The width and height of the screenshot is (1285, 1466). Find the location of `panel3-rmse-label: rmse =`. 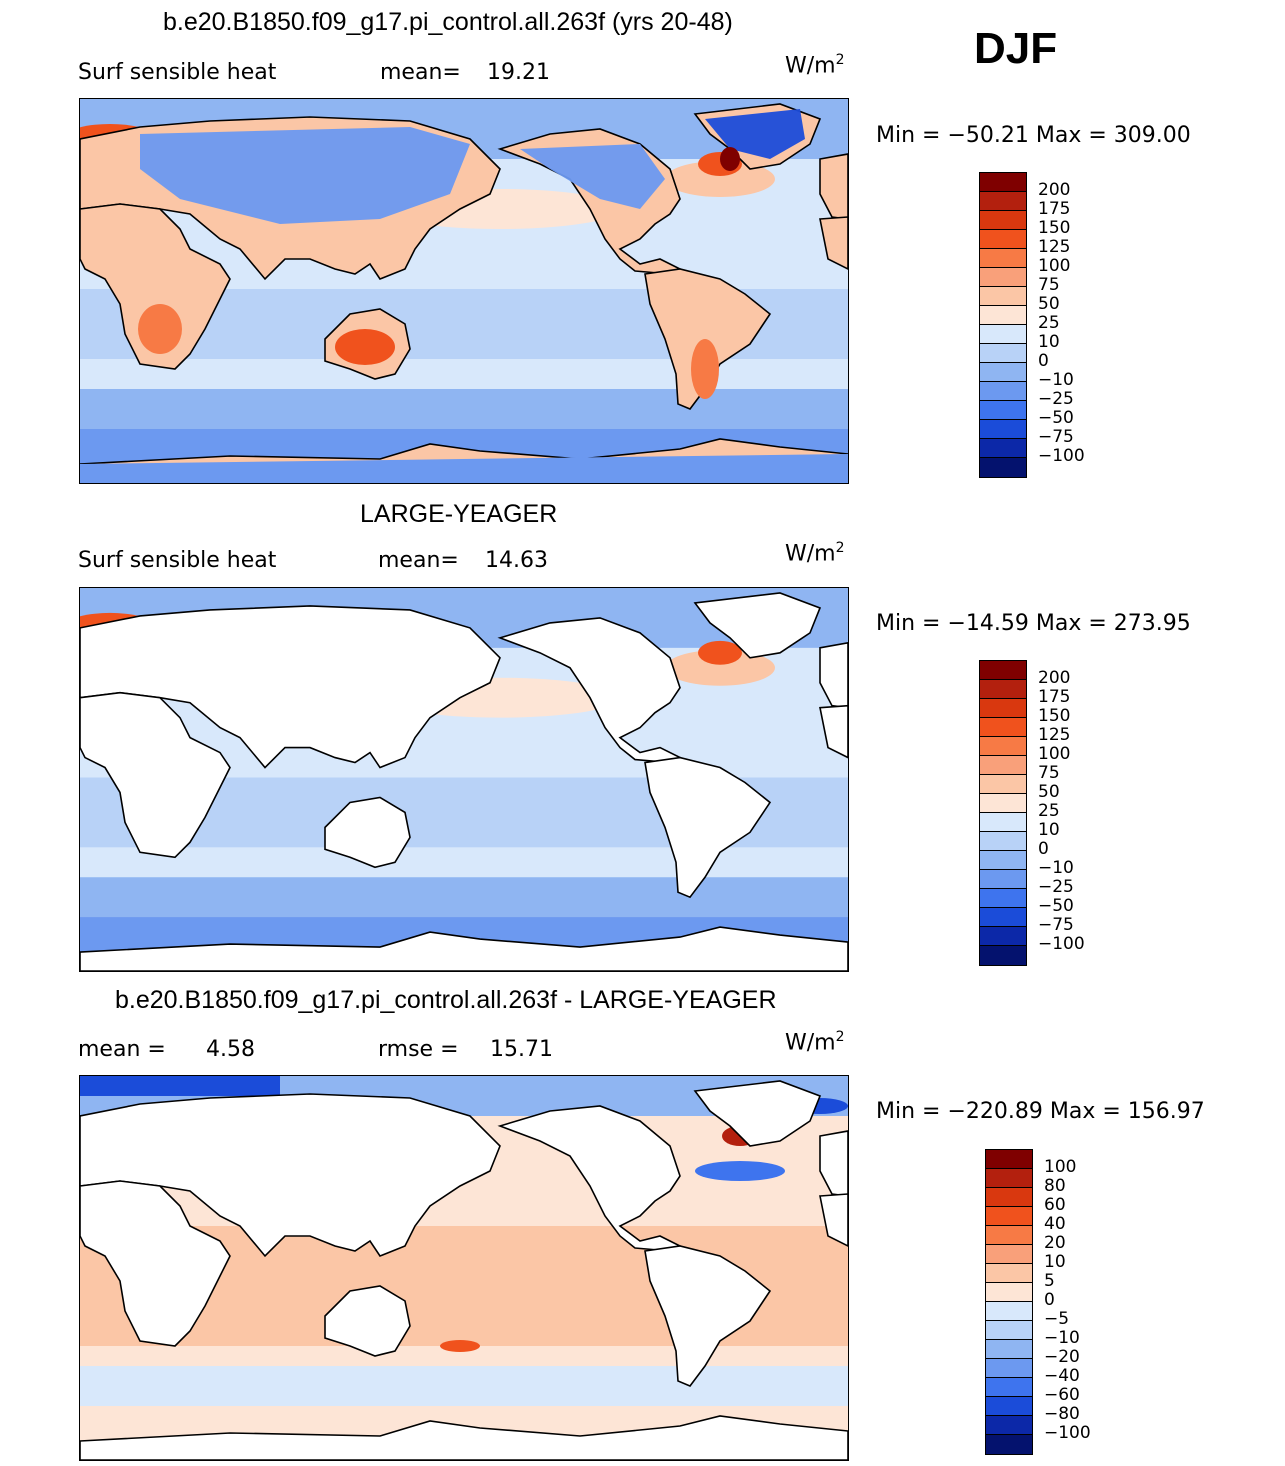

panel3-rmse-label: rmse = is located at coordinates (418, 1049).